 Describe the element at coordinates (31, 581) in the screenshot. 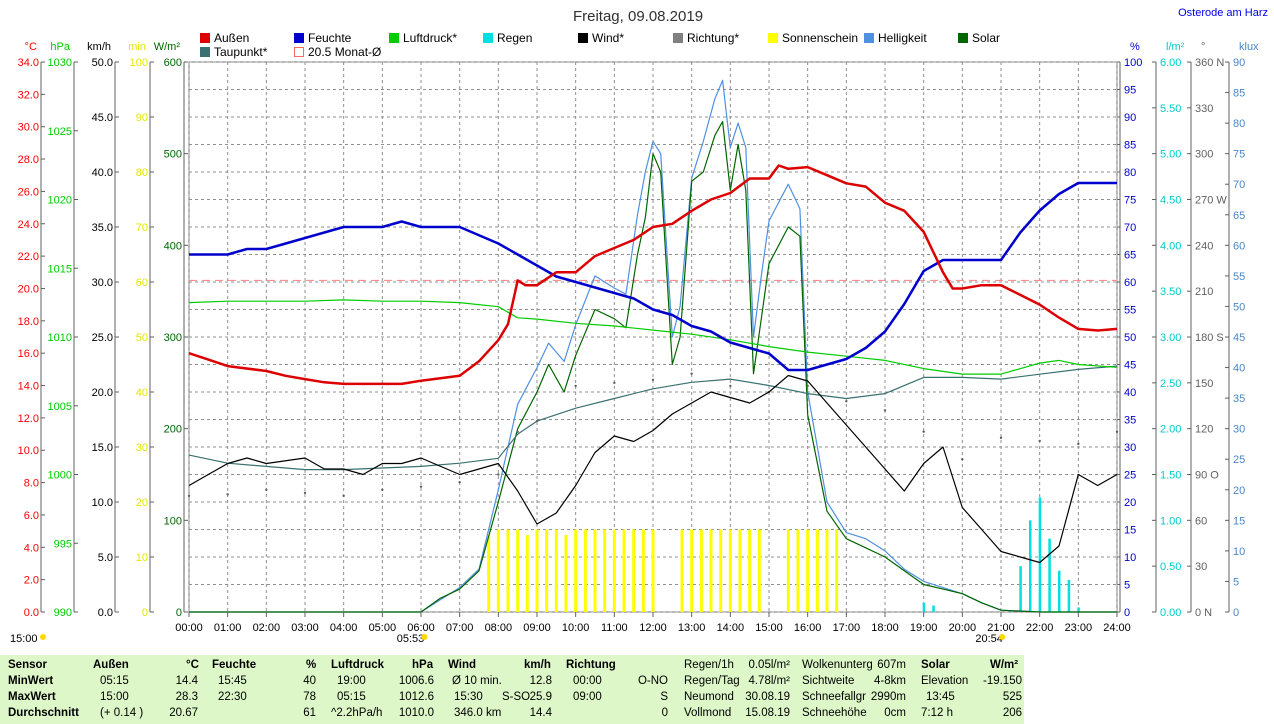

I see `left-tick-label: 2.0` at that location.